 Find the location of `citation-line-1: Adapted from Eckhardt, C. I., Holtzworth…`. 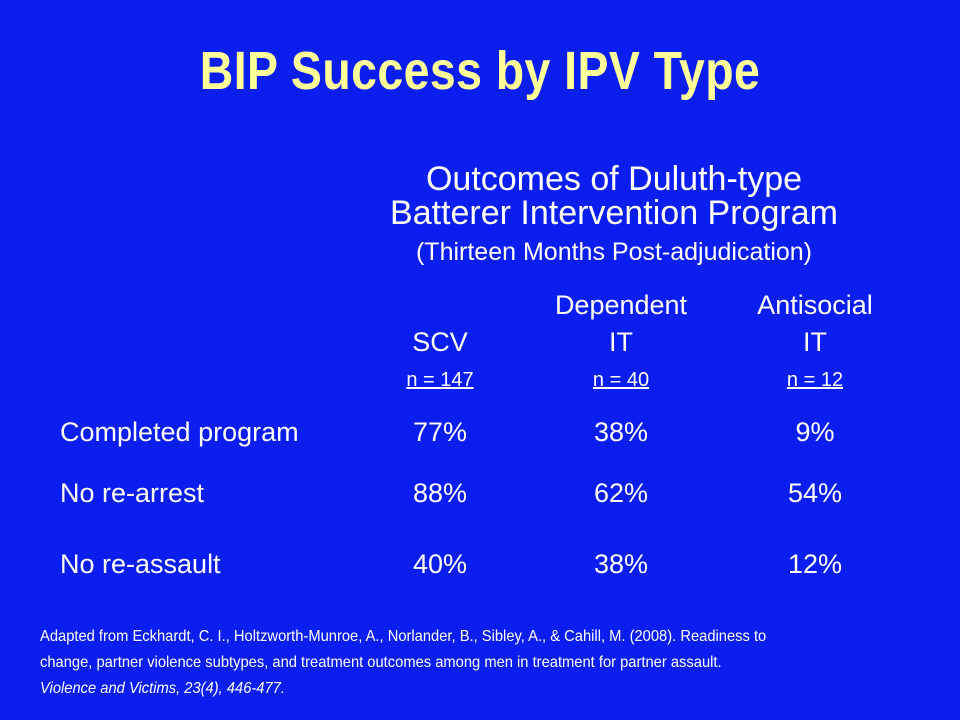

citation-line-1: Adapted from Eckhardt, C. I., Holtzworth… is located at coordinates (403, 636).